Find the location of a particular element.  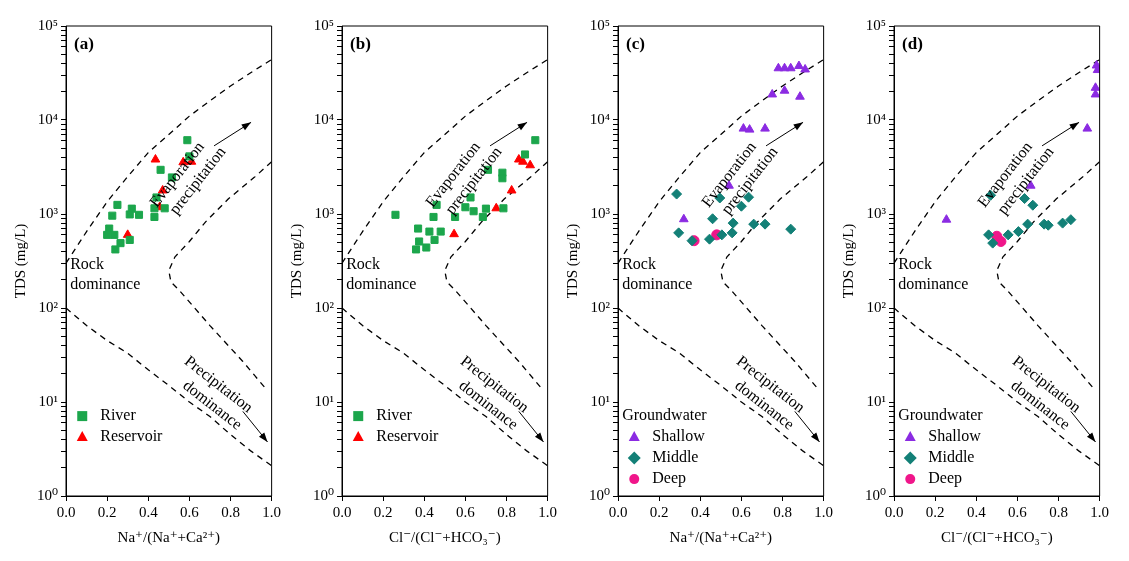

text: (b) is located at coordinates (360, 43).